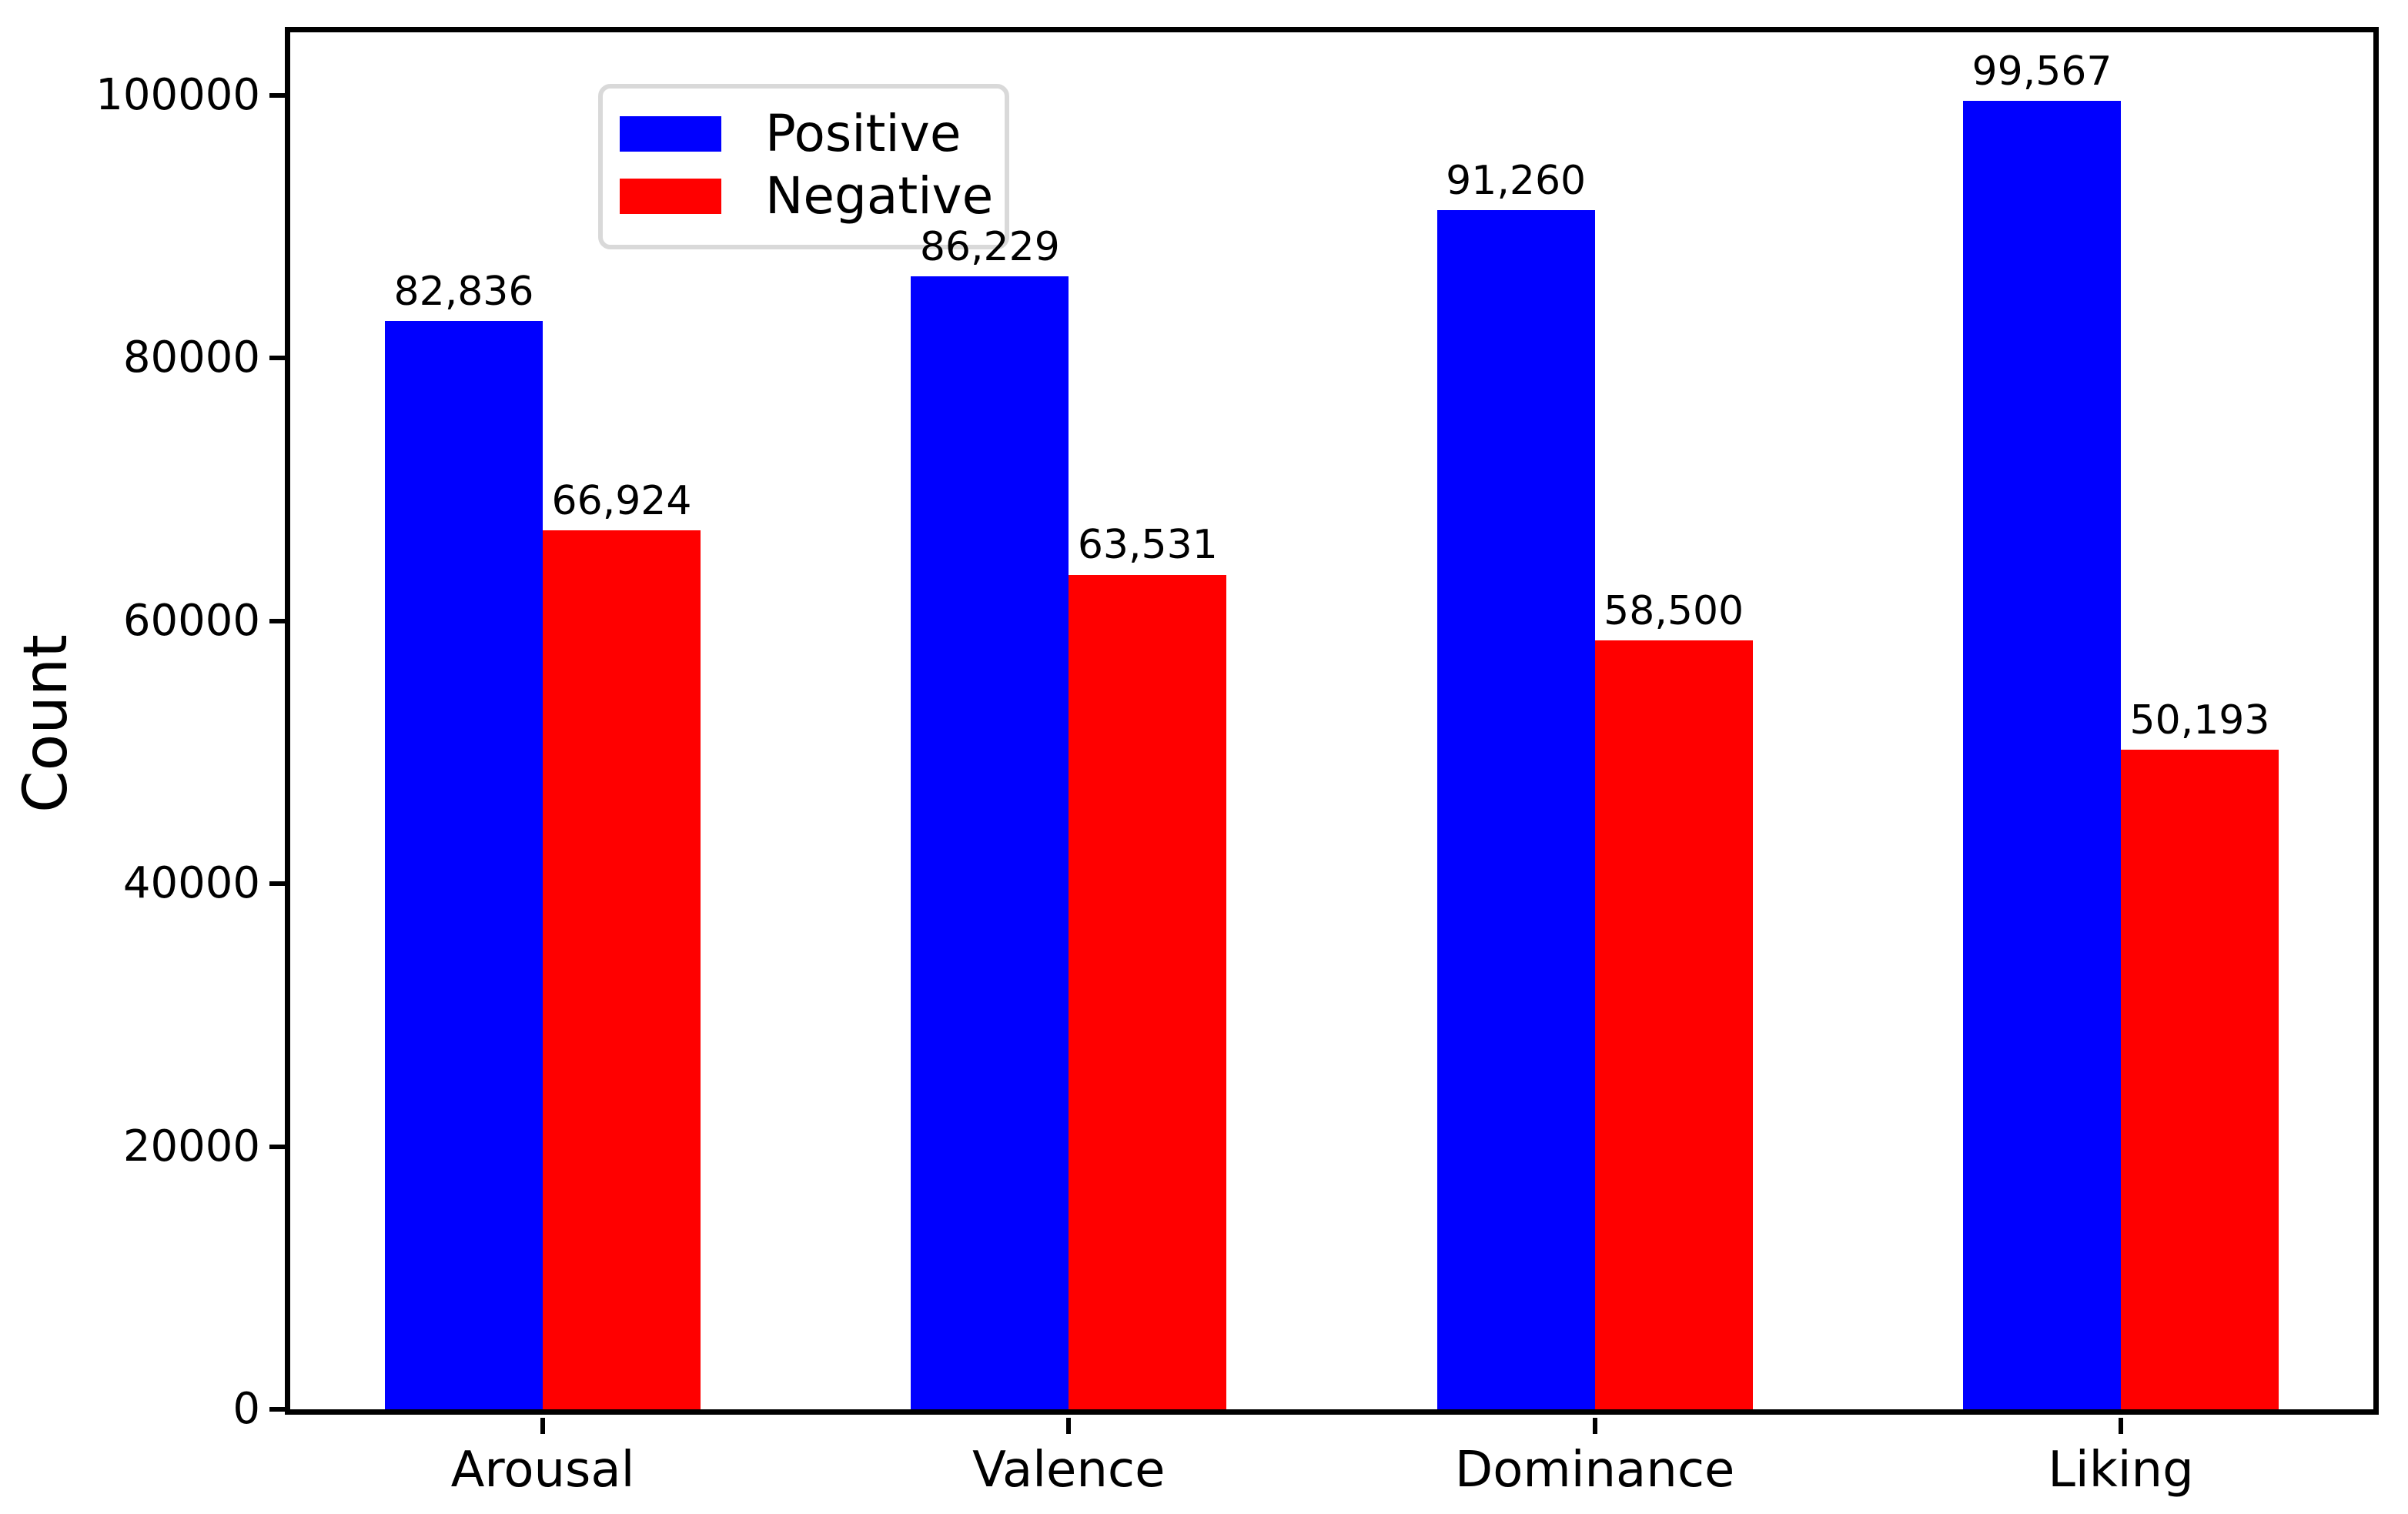 This screenshot has width=2408, height=1514. I want to click on x-tick-label-liking: Liking, so click(2121, 1470).